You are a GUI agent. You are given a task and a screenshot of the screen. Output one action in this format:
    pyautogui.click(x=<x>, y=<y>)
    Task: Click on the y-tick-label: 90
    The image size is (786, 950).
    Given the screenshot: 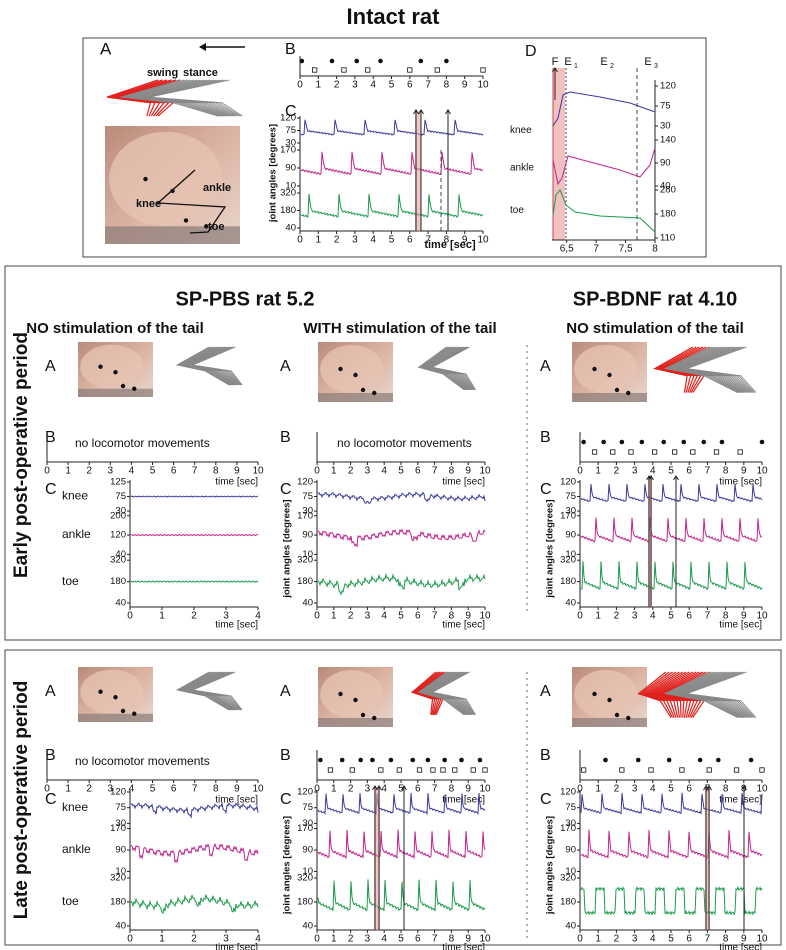 What is the action you would take?
    pyautogui.click(x=307, y=535)
    